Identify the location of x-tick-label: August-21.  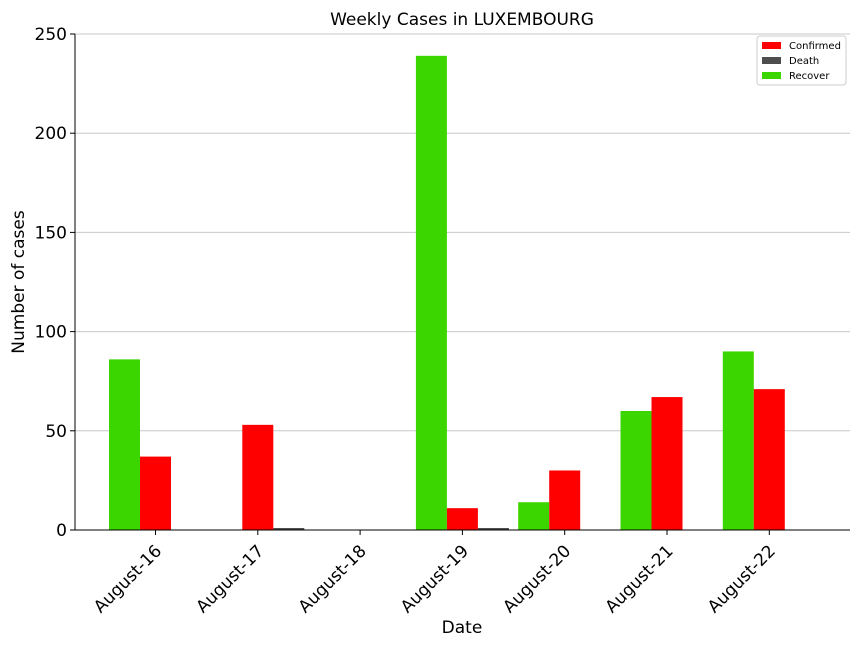
(640, 579).